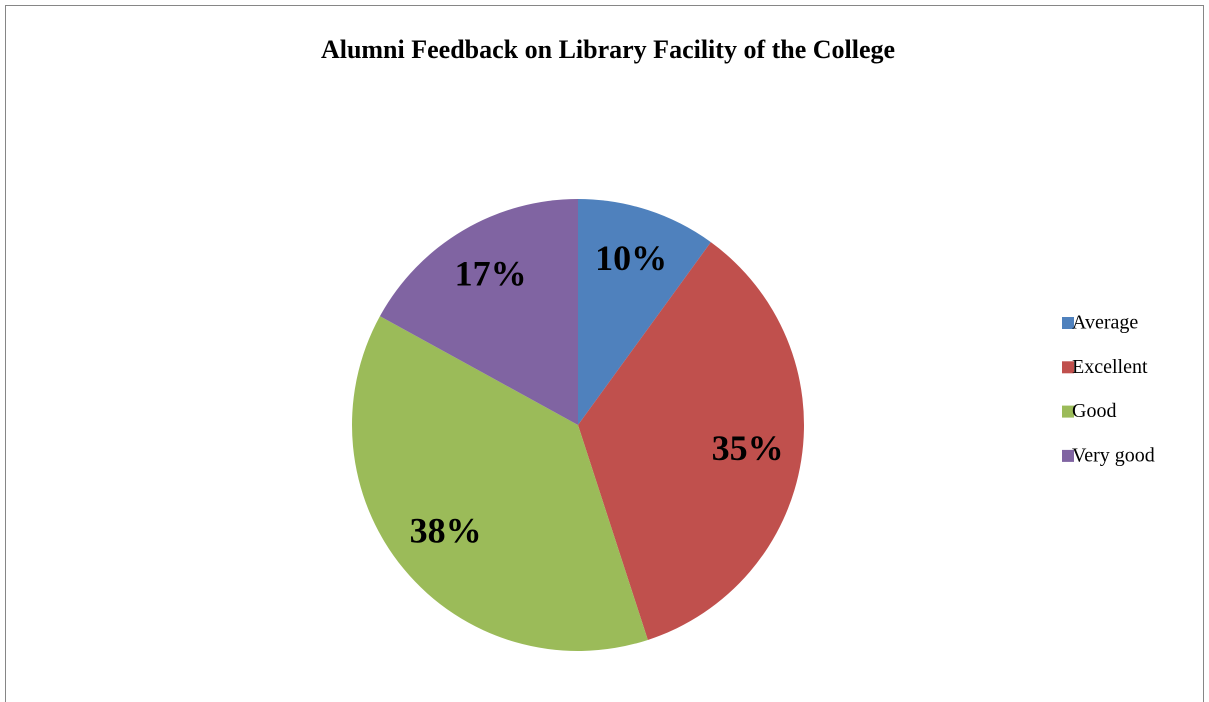 Image resolution: width=1209 pixels, height=702 pixels. I want to click on legend-label: Good, so click(1094, 411).